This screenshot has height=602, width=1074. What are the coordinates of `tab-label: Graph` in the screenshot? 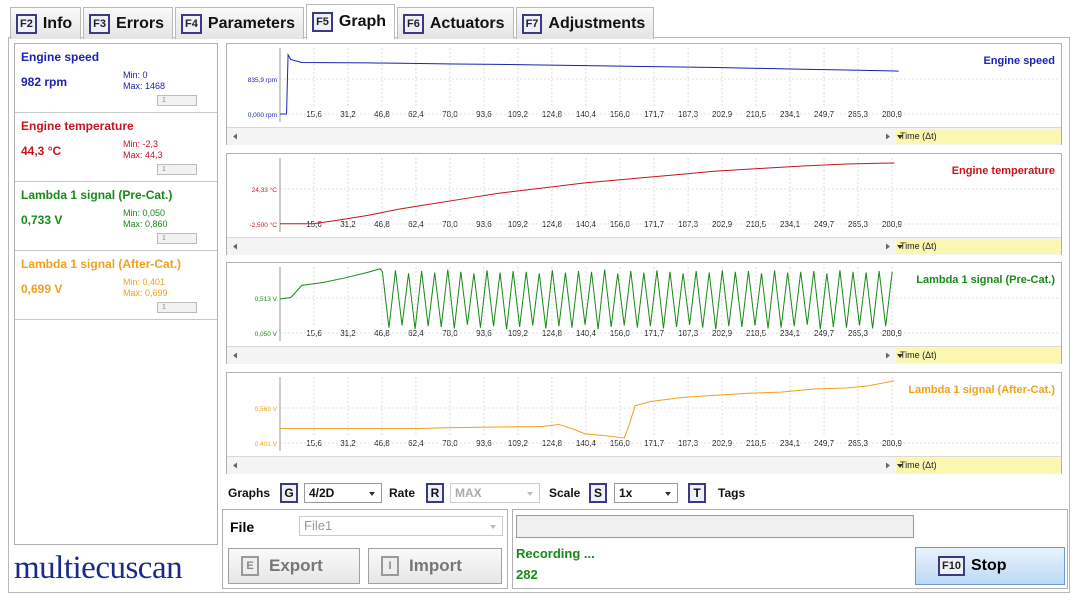 It's located at (362, 21).